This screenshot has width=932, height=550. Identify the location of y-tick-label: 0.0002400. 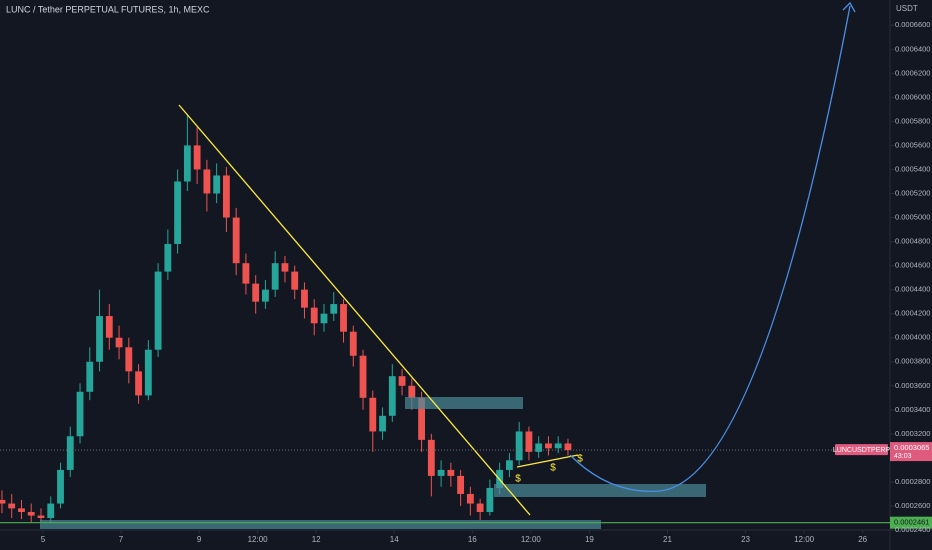
(912, 529).